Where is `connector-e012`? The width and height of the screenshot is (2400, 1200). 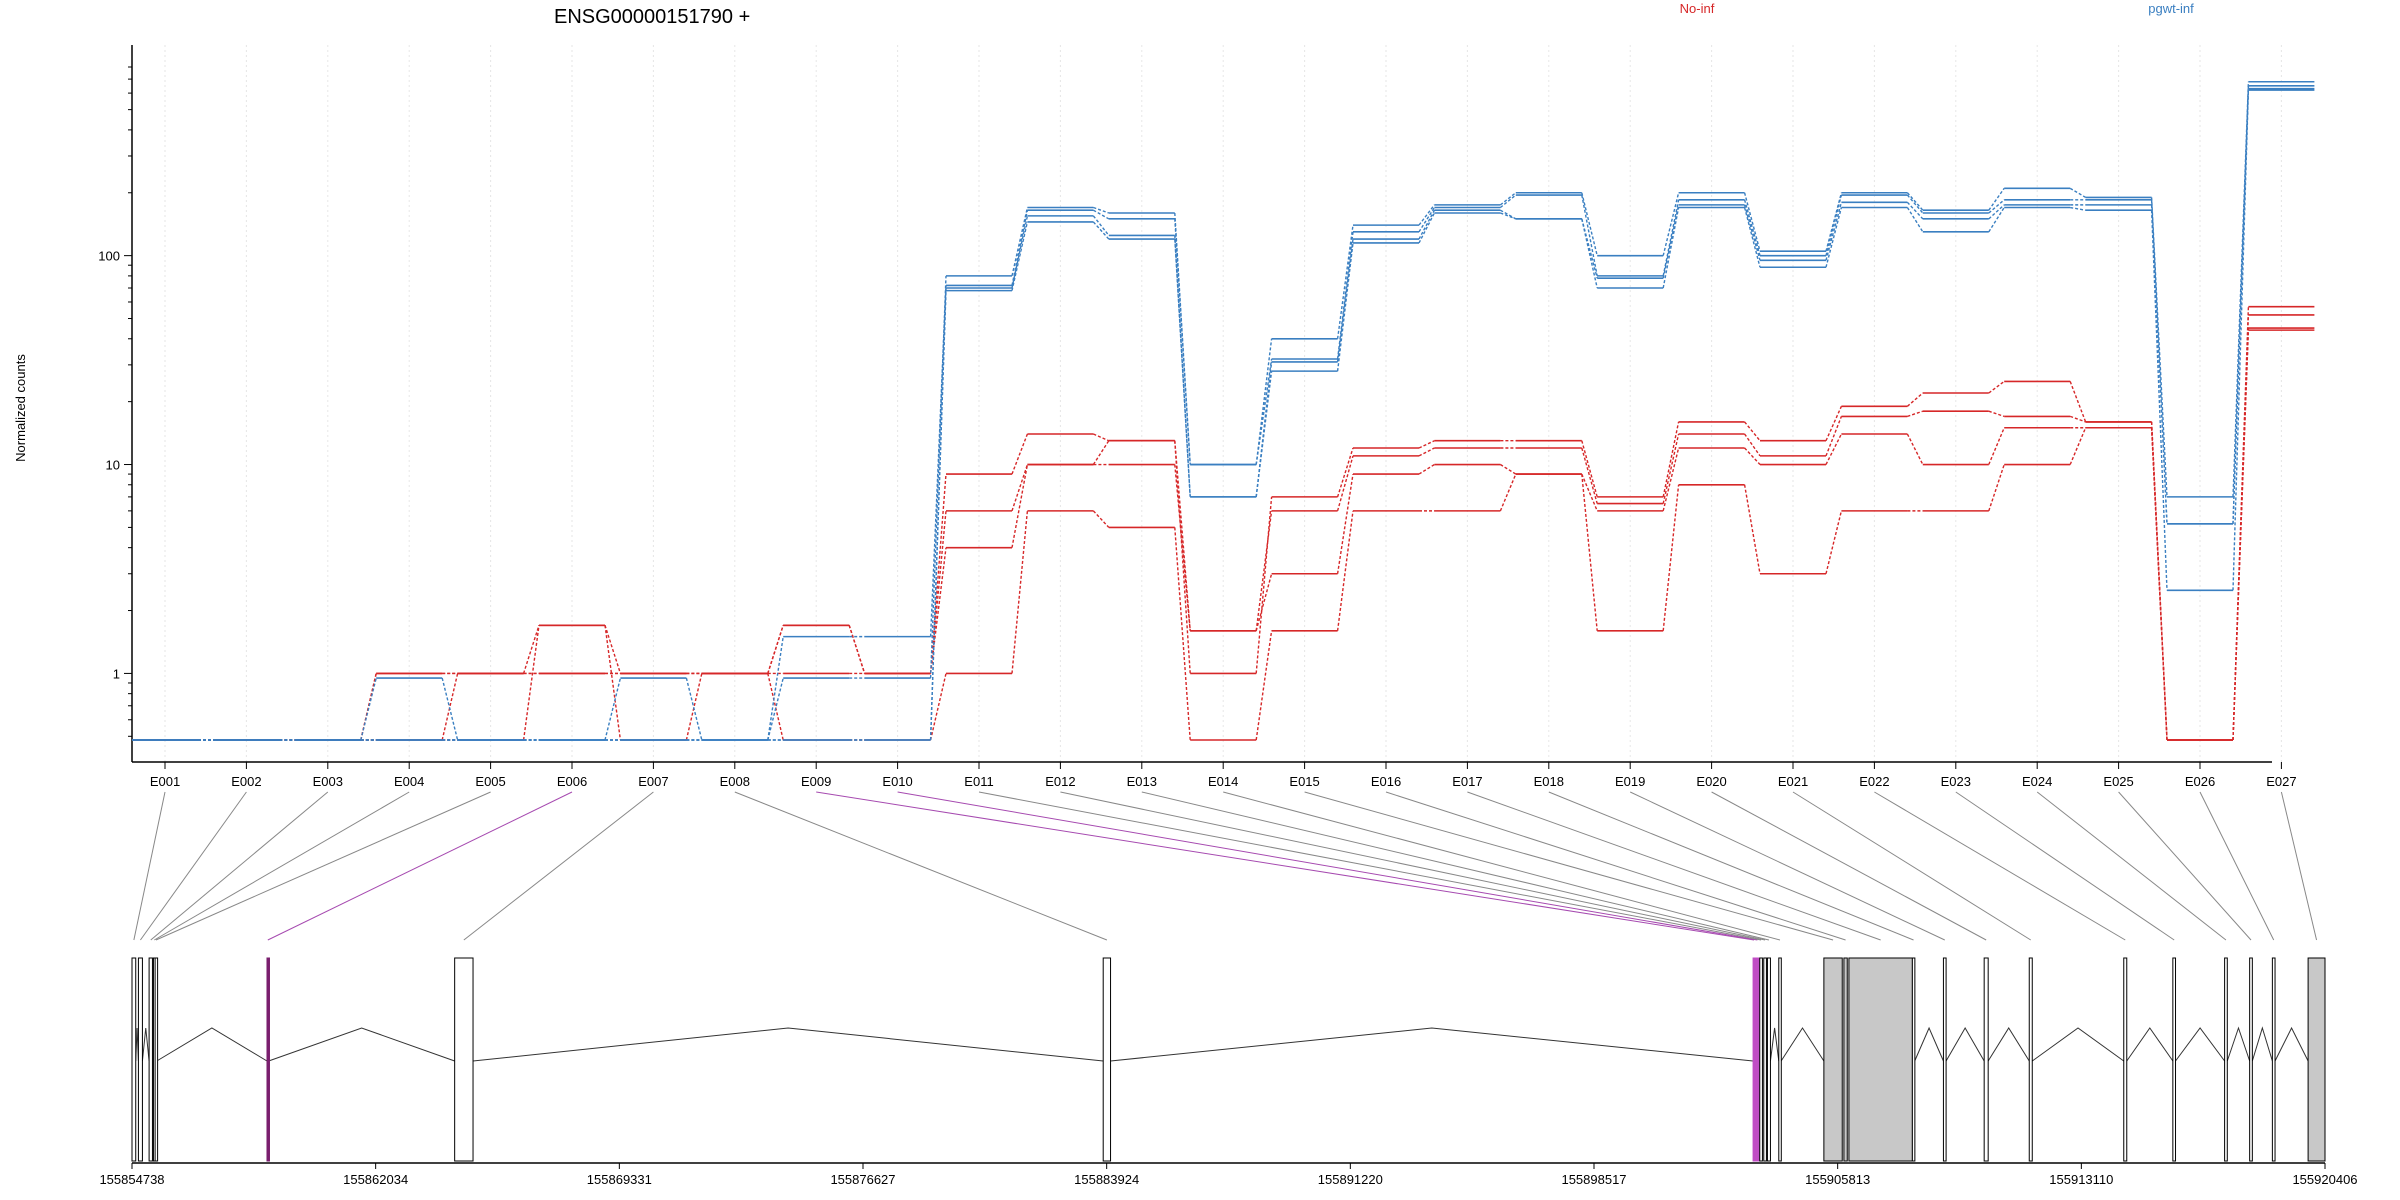 connector-e012 is located at coordinates (1413, 866).